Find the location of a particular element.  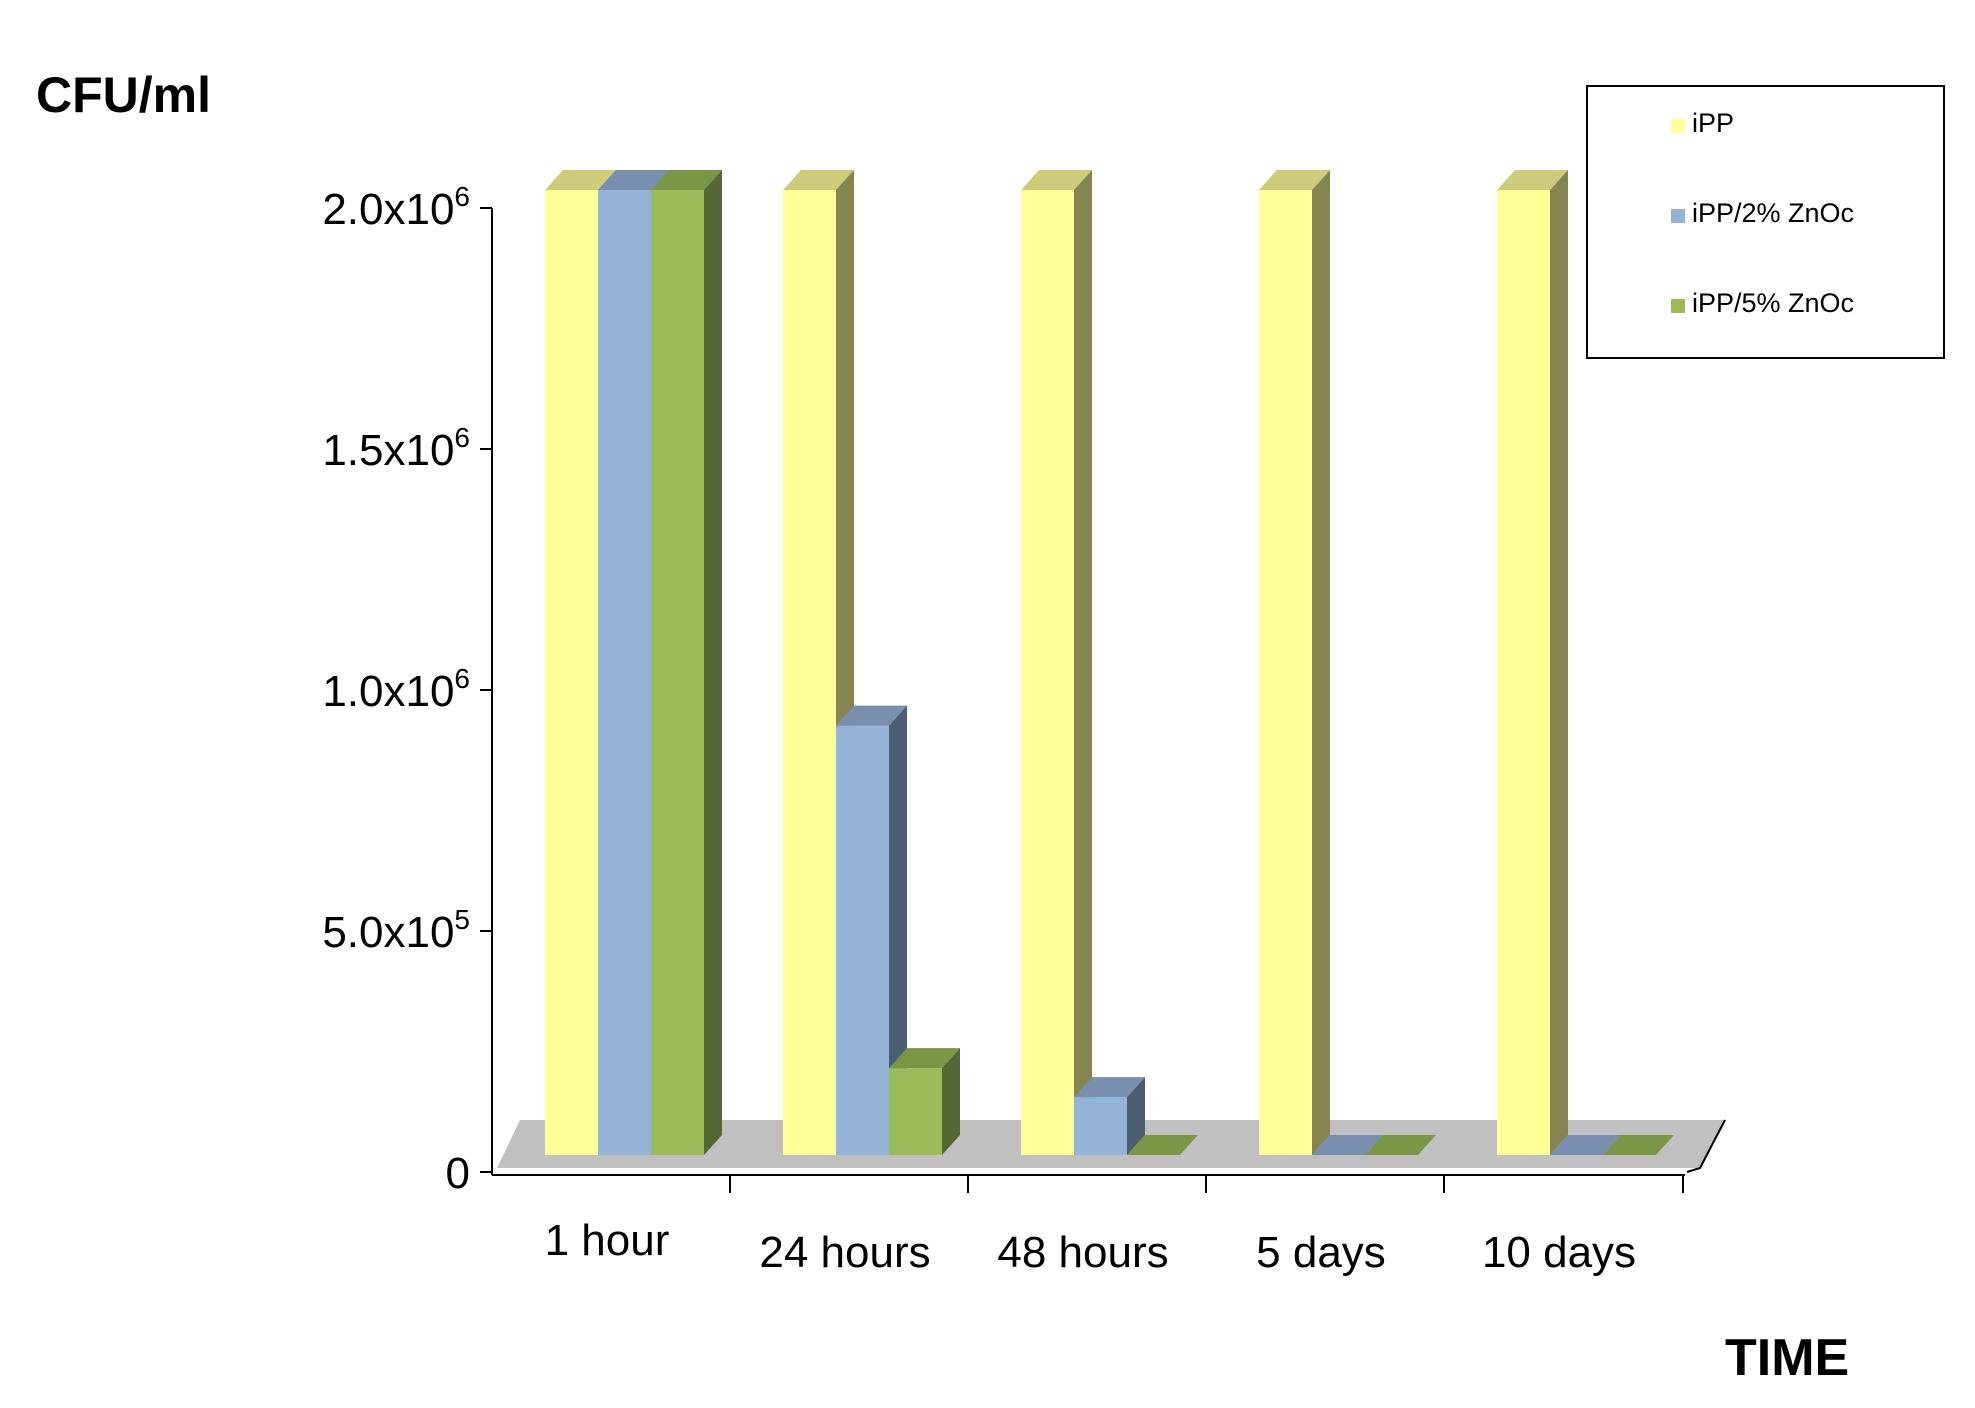

bar-ipp-10-days is located at coordinates (1532, 662).